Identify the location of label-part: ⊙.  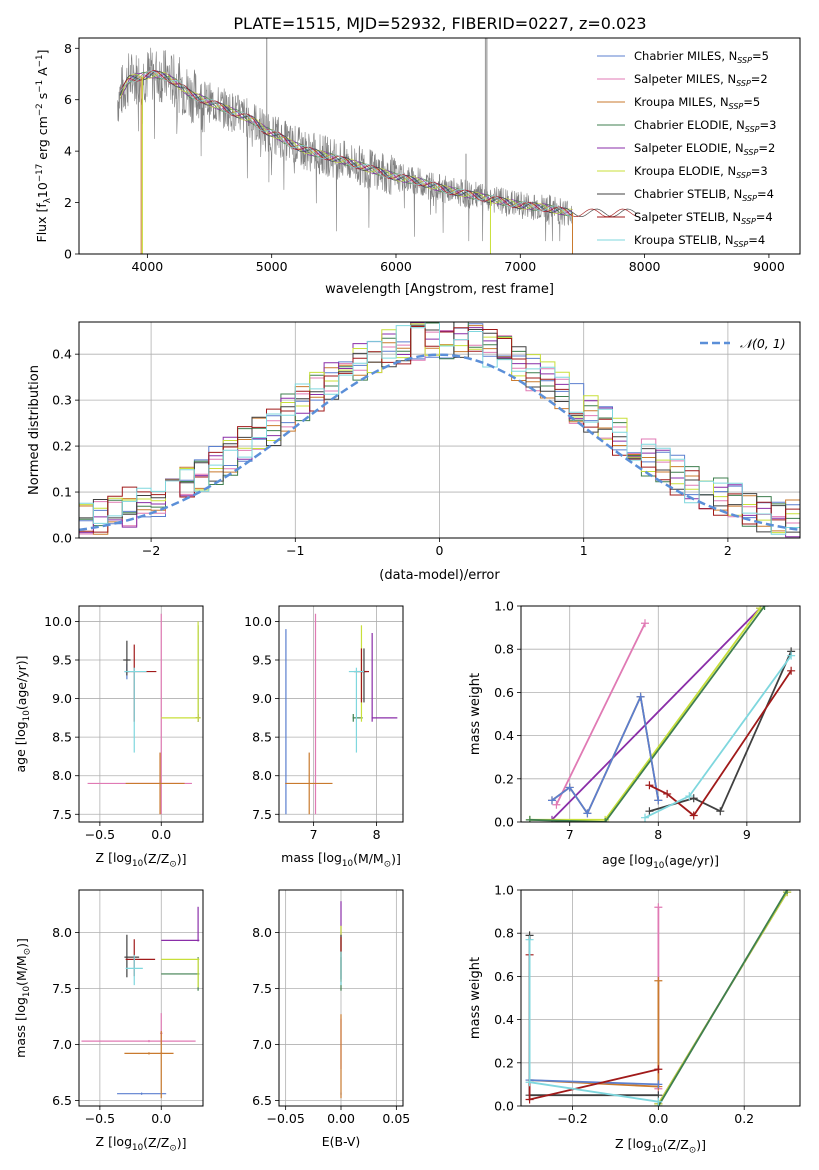
(28, 951).